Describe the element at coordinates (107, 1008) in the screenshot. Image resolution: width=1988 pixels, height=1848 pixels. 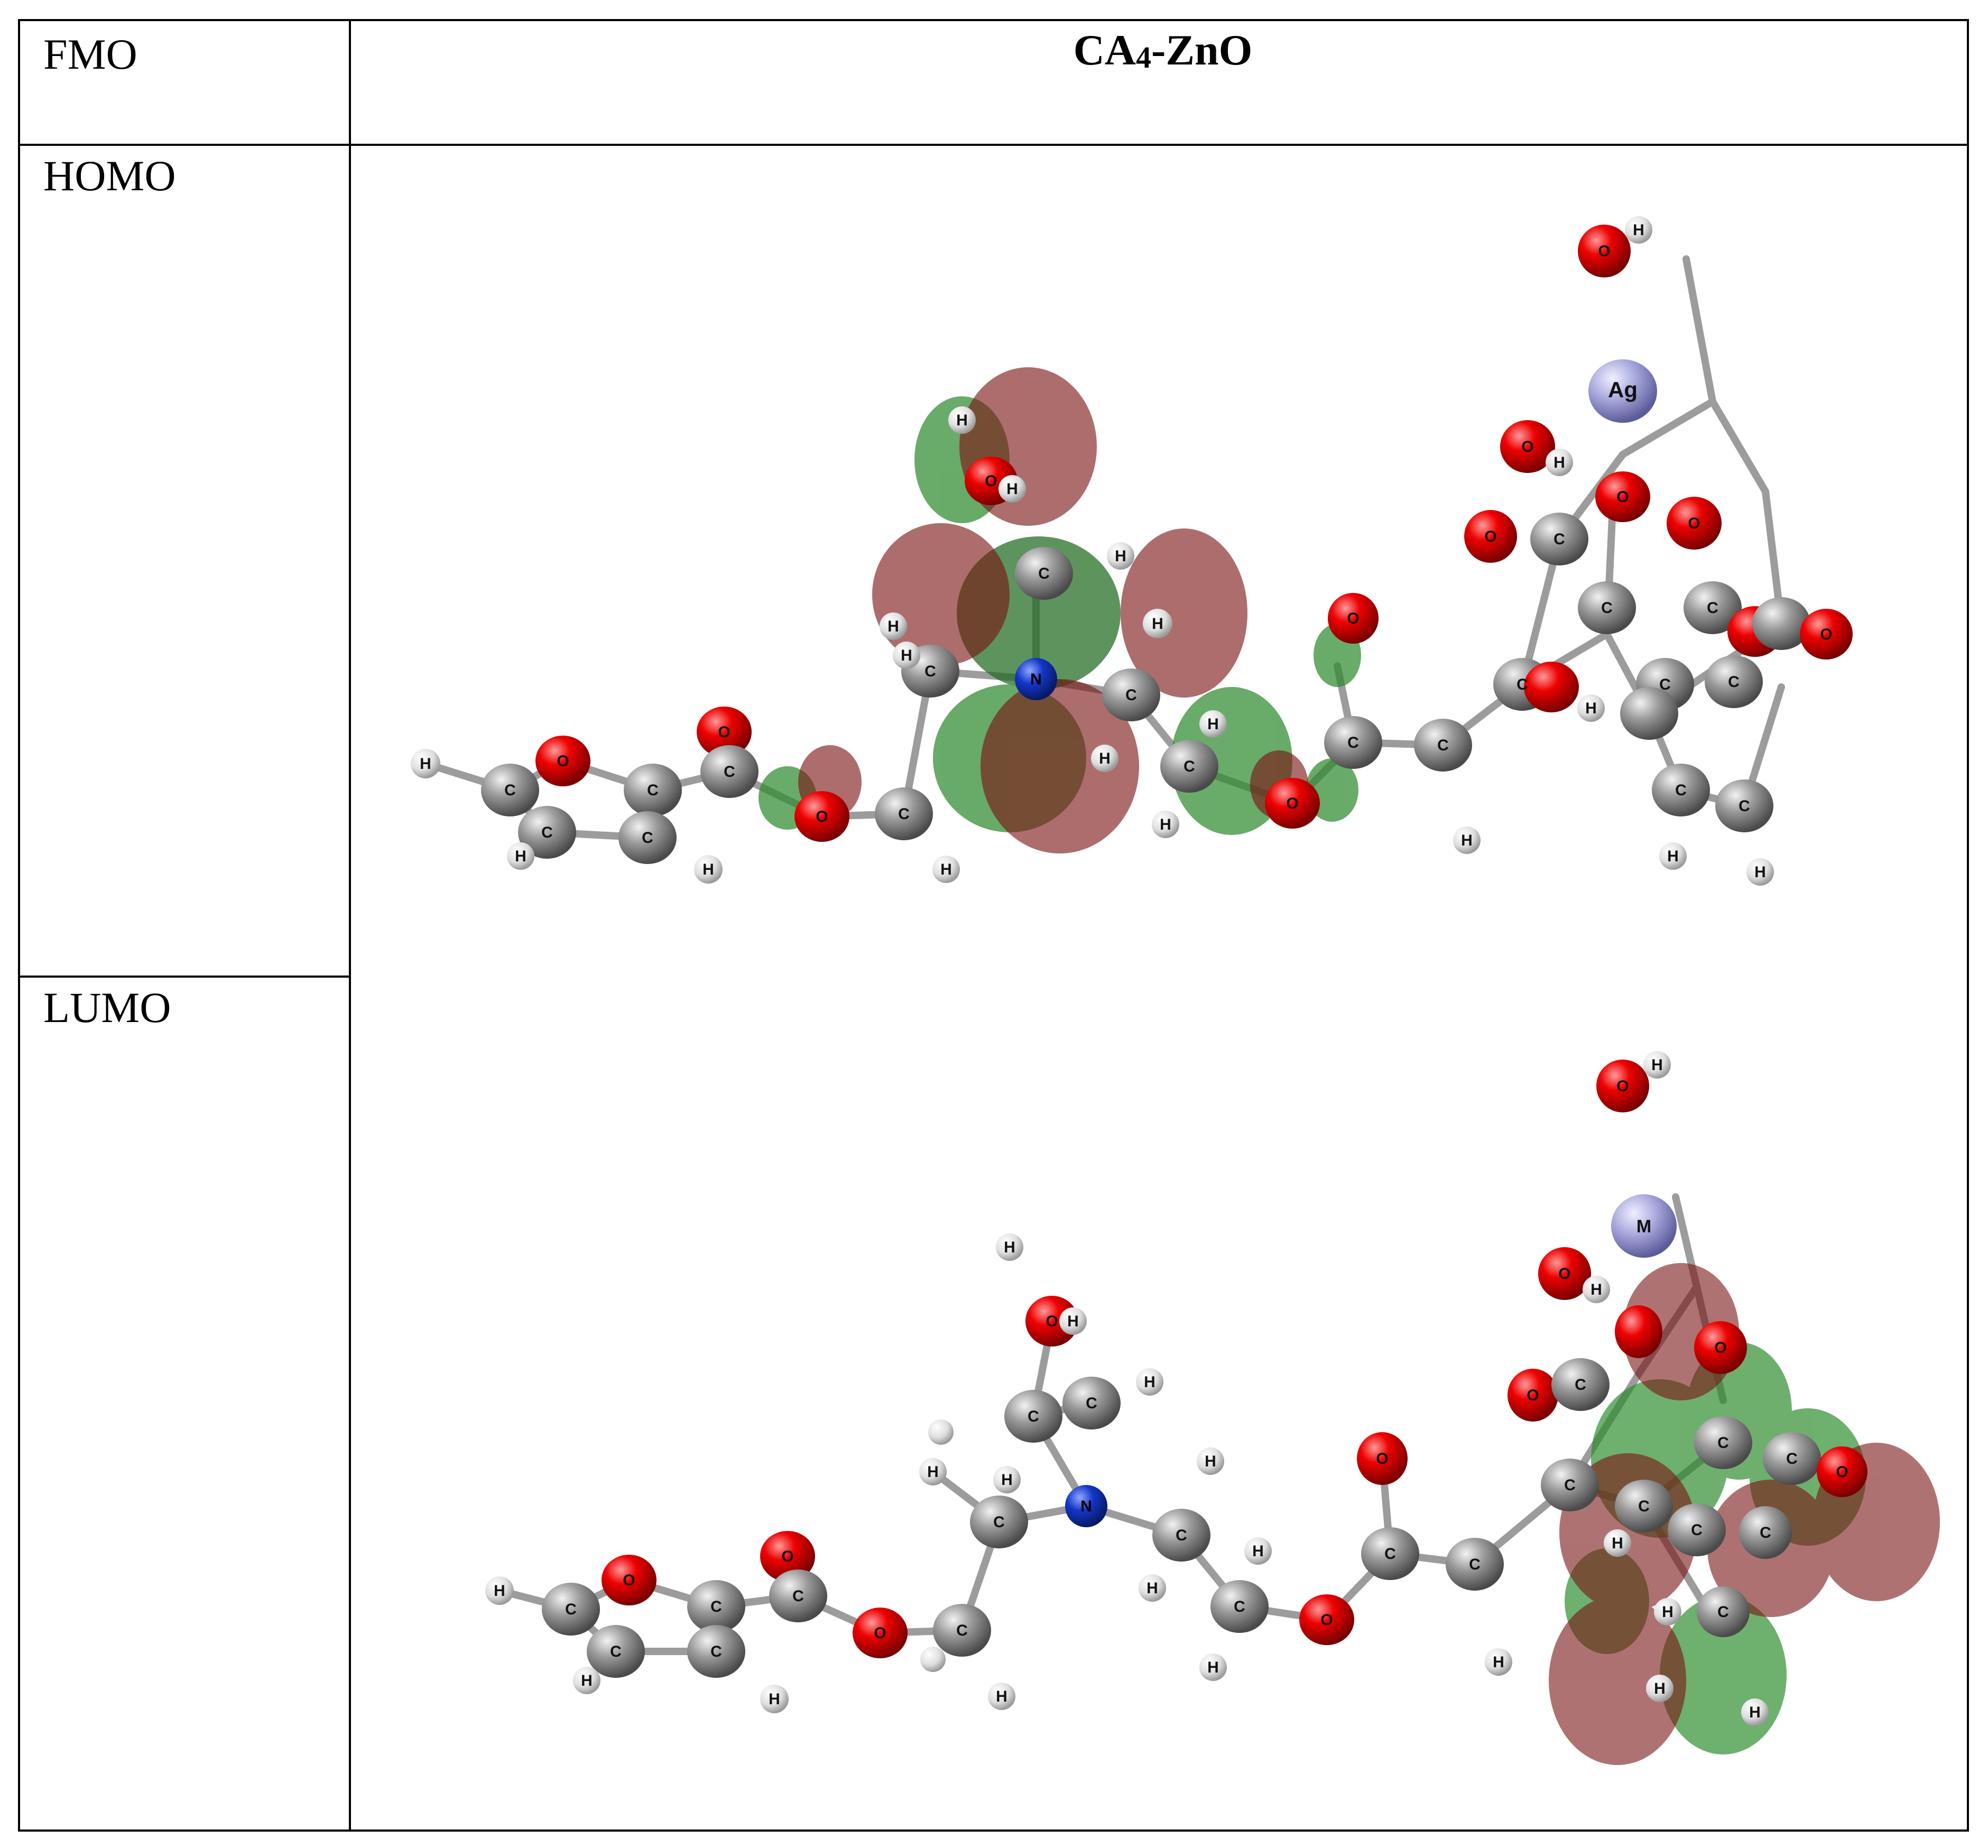
I see `row-label-lumo: LUMO` at that location.